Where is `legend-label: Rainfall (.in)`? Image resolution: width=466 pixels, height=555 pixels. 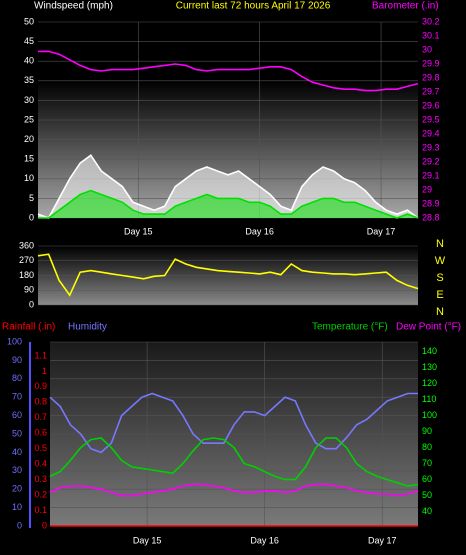
legend-label: Rainfall (.in) is located at coordinates (28, 327).